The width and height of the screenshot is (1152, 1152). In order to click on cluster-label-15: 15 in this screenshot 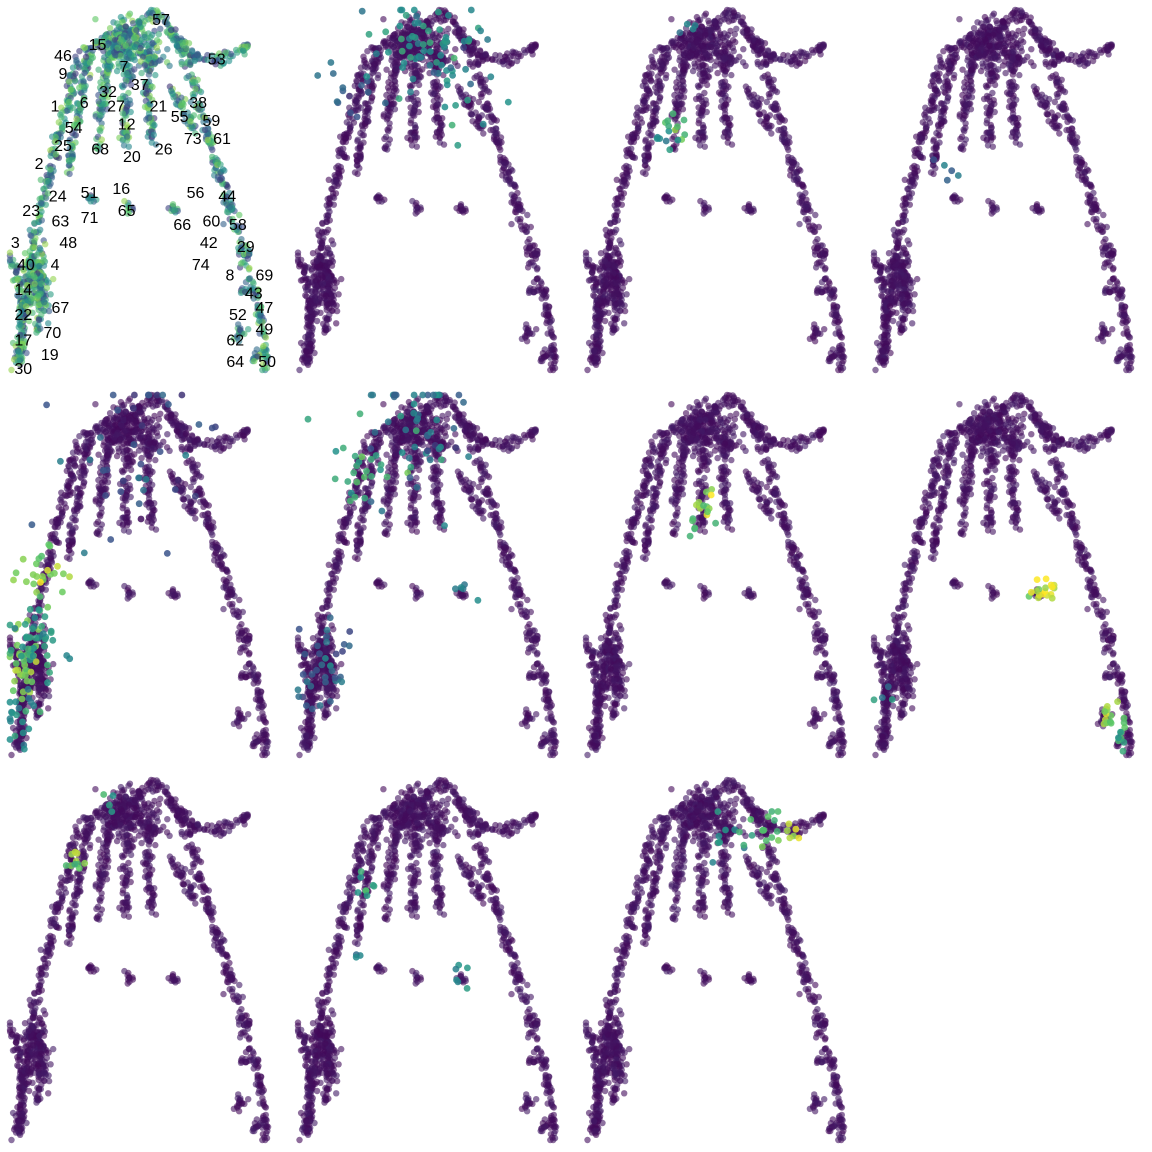, I will do `click(98, 45)`.